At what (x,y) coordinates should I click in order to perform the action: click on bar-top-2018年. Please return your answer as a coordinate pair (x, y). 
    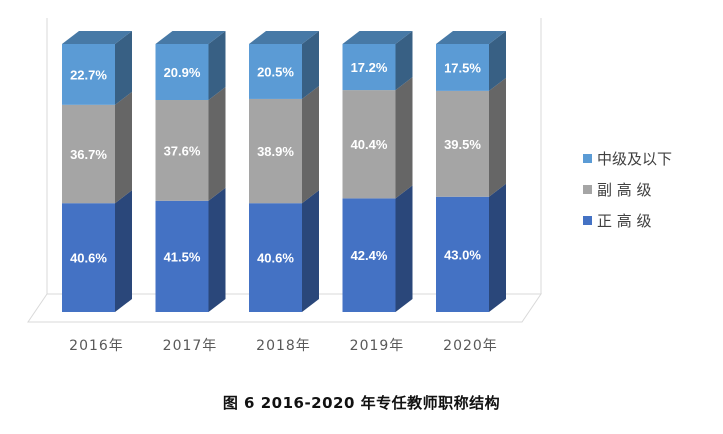
    Looking at the image, I should click on (284, 37).